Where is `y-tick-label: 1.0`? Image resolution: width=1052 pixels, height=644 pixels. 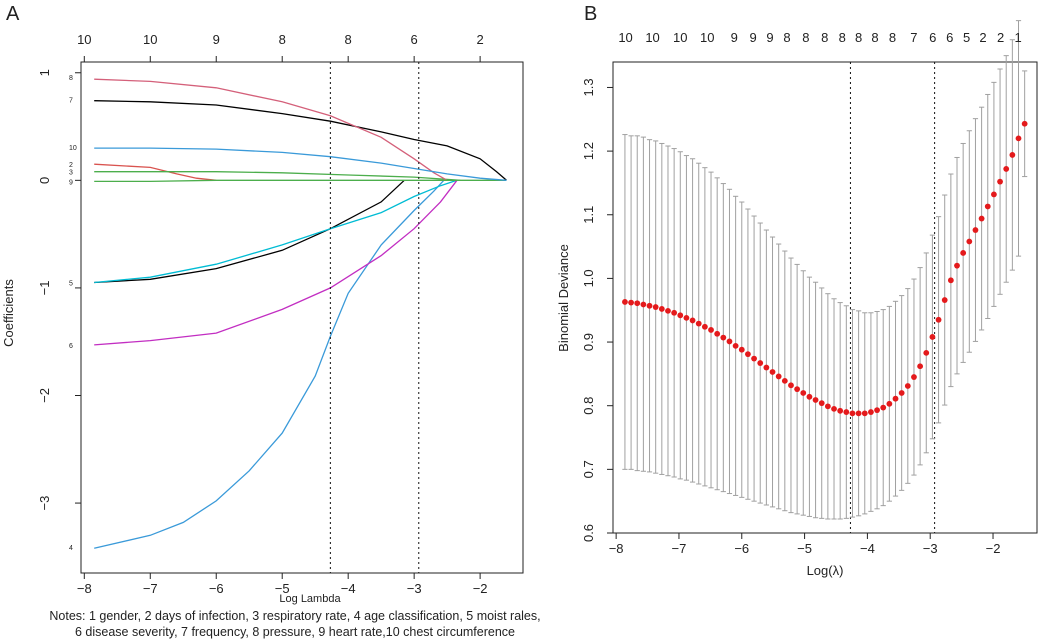 y-tick-label: 1.0 is located at coordinates (588, 278).